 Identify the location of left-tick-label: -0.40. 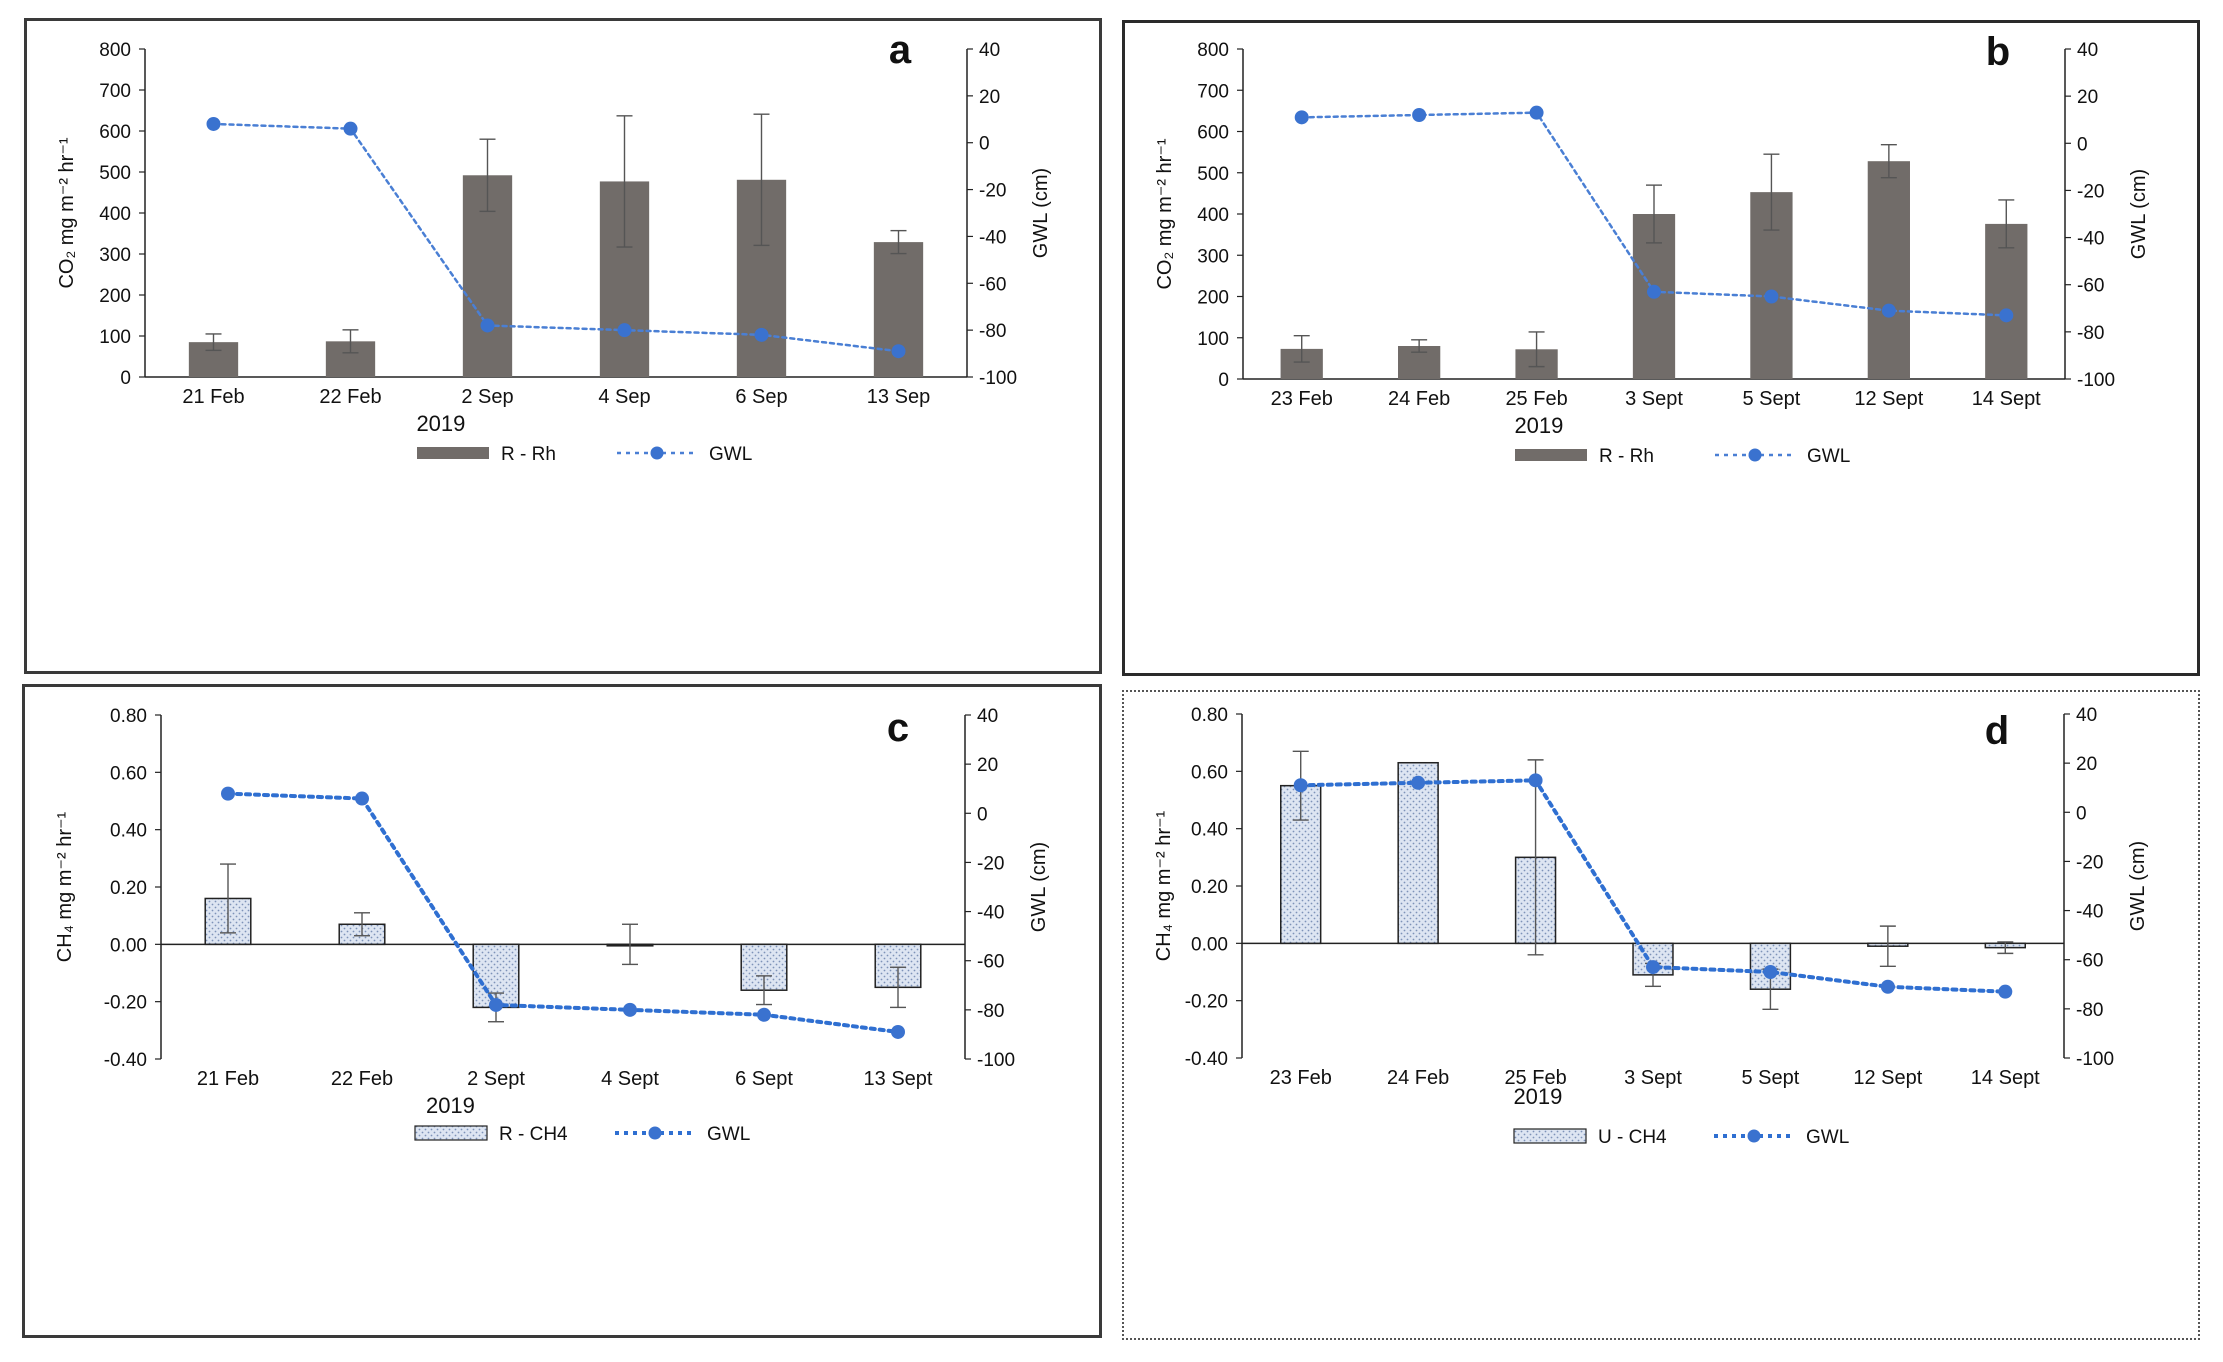
(1206, 1059).